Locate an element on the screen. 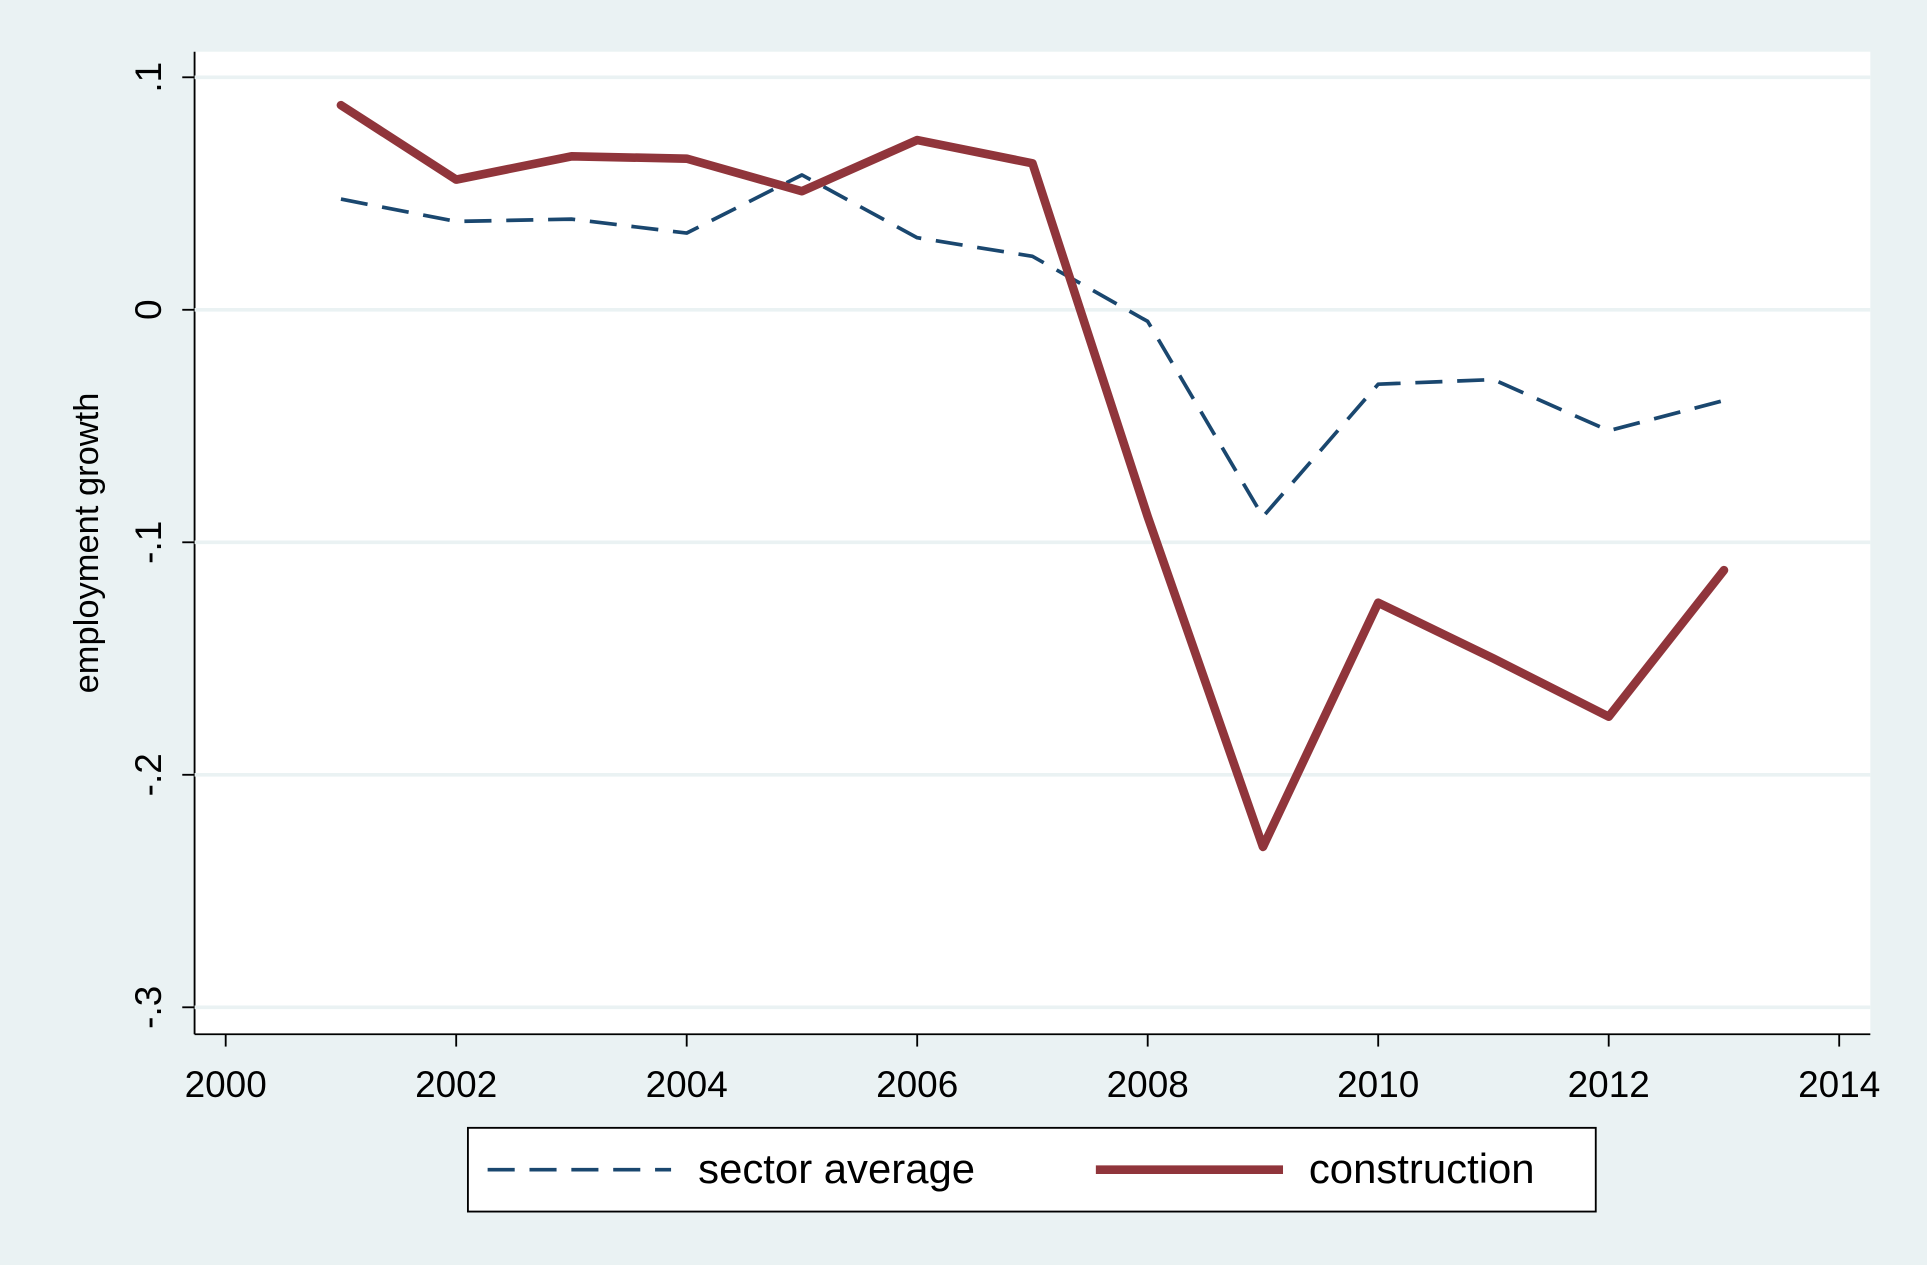 The height and width of the screenshot is (1265, 1927). legend-label: construction is located at coordinates (1422, 1168).